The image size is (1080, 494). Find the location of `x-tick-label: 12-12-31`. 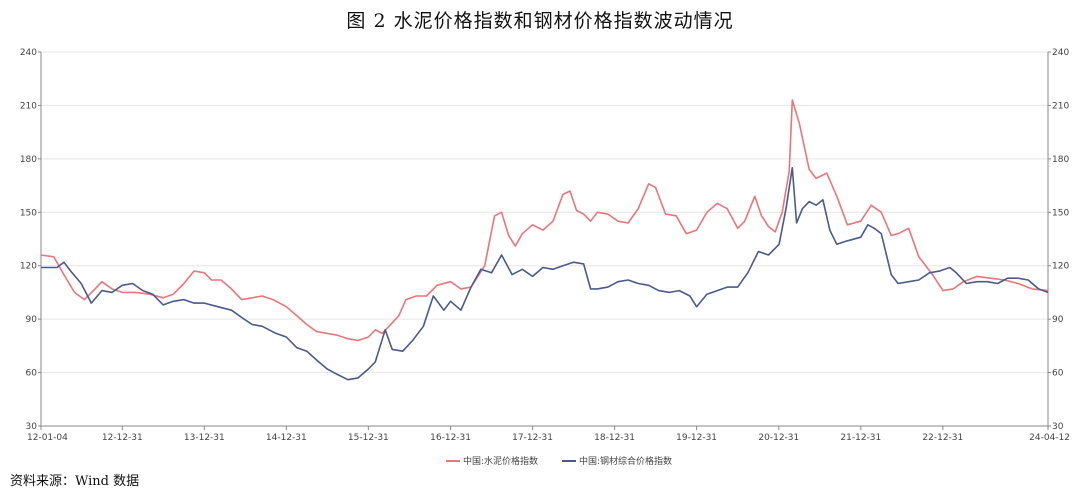

x-tick-label: 12-12-31 is located at coordinates (122, 438).